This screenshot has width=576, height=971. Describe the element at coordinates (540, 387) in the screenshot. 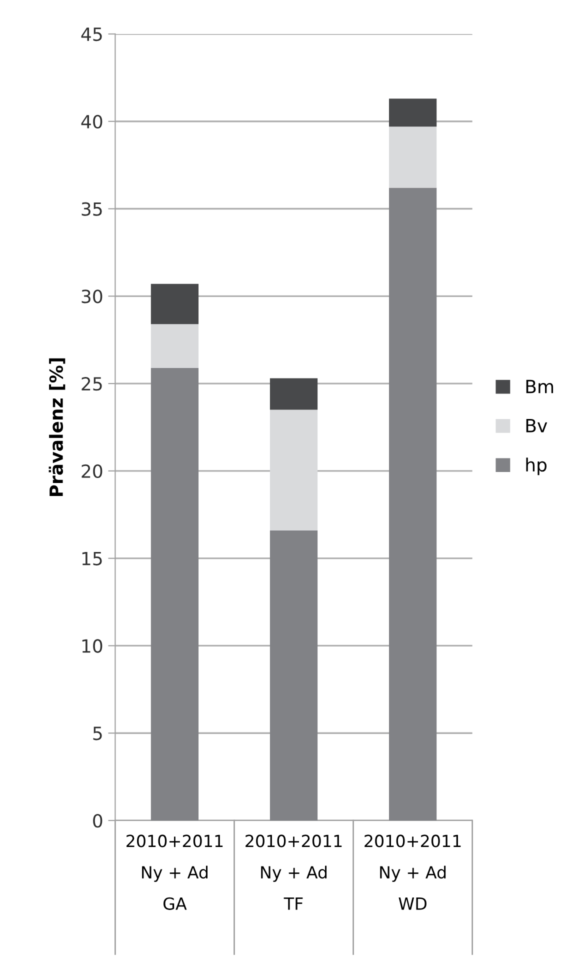

I see `legend-label: Bm` at that location.